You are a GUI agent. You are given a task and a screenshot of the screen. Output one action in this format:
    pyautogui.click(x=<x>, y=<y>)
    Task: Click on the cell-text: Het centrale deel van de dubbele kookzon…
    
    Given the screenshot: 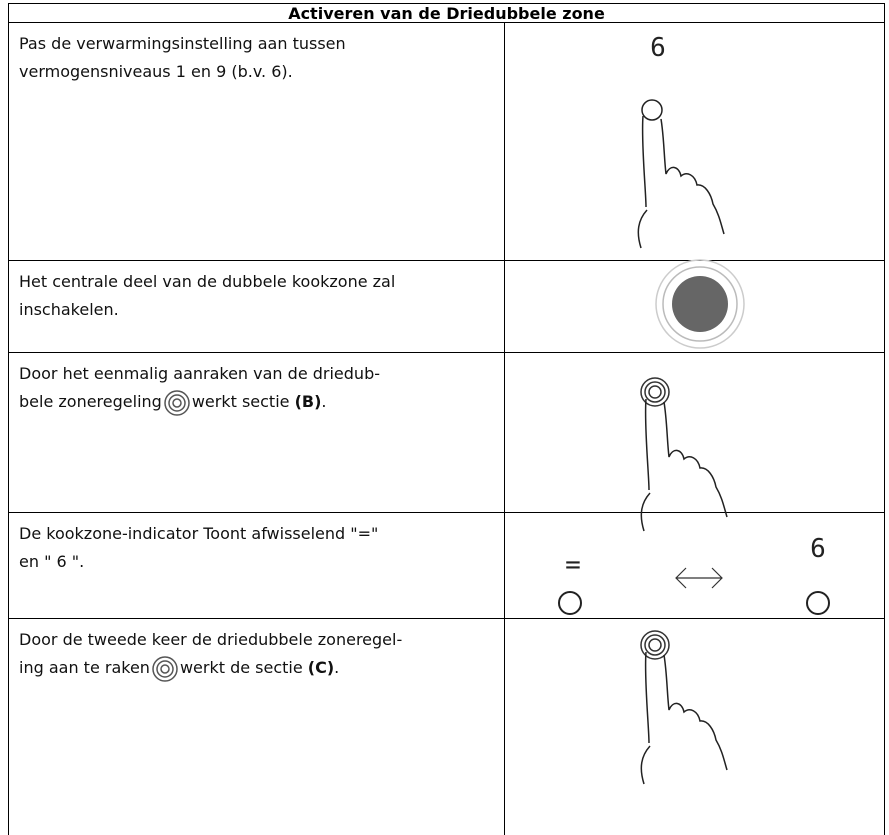 What is the action you would take?
    pyautogui.click(x=256, y=306)
    